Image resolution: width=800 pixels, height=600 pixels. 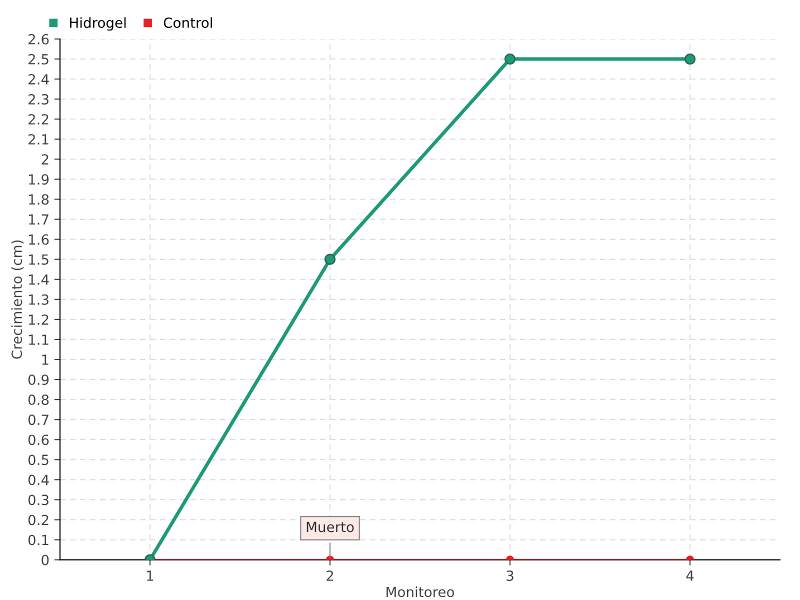 I want to click on y-tick-label: 2, so click(x=45, y=159).